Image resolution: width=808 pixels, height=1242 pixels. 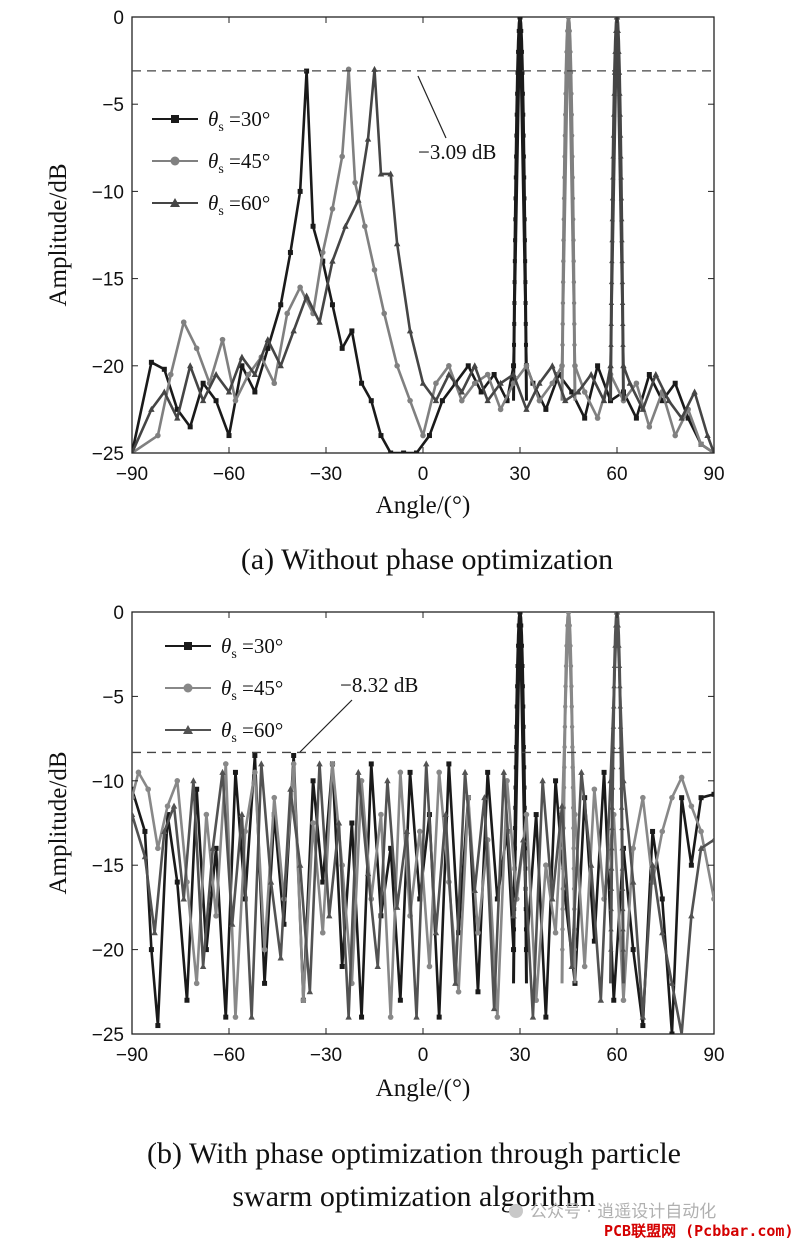 I want to click on reference-label: −8.32 dB, so click(x=379, y=685).